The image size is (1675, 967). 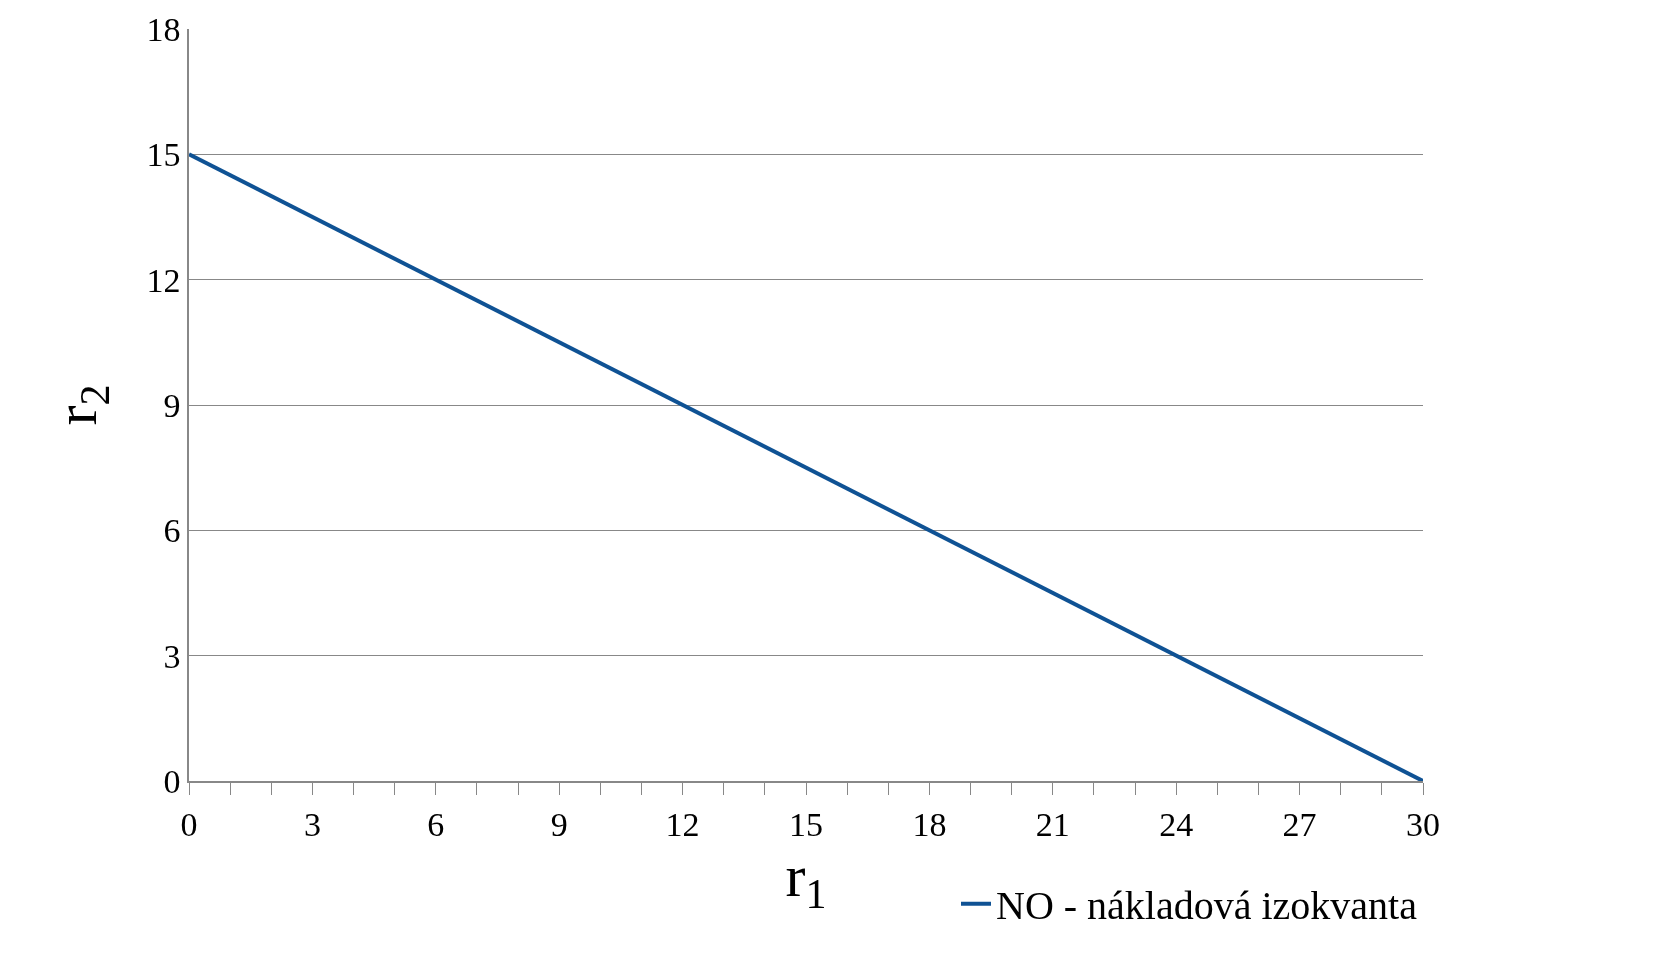 I want to click on y-tick-label: 15, so click(x=163, y=155).